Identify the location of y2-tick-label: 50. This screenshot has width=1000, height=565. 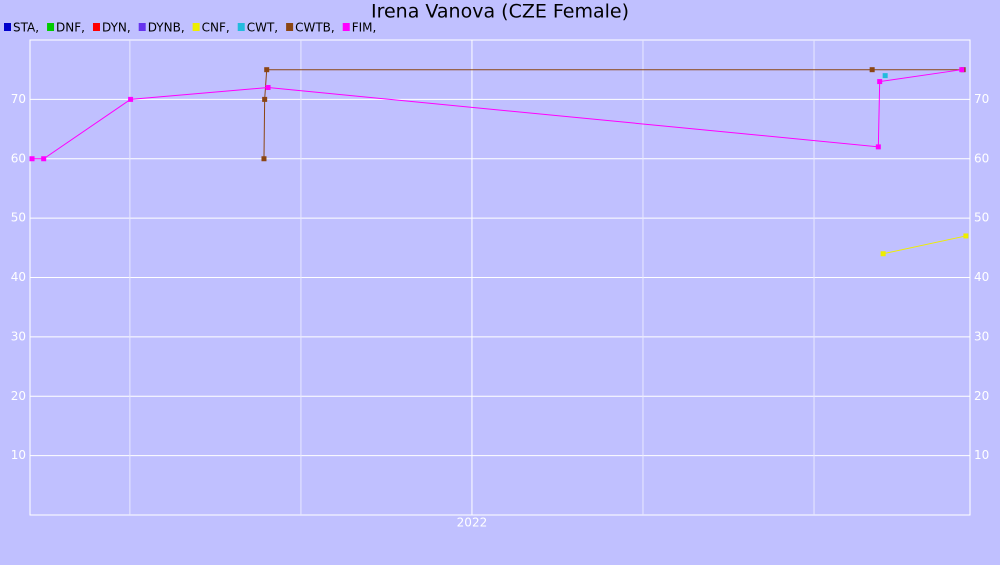
(981, 218).